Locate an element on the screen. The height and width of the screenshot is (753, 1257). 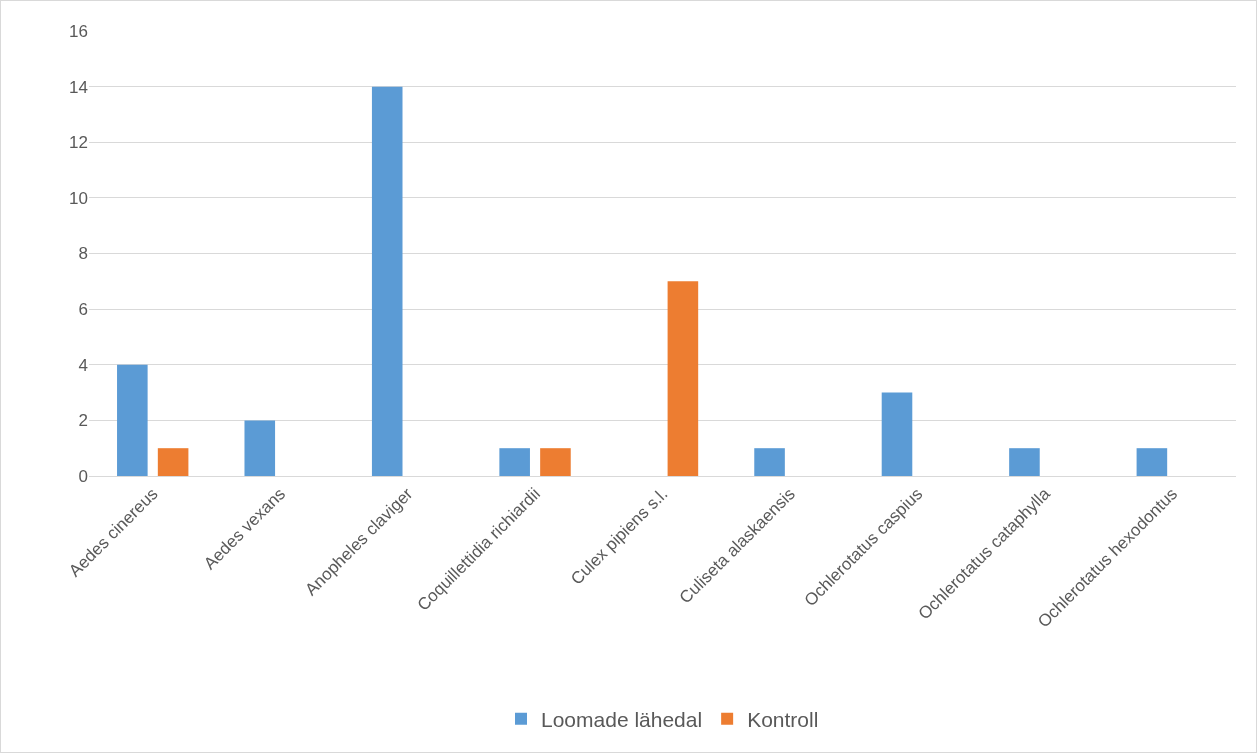
y-tick-label: 16 is located at coordinates (78, 31).